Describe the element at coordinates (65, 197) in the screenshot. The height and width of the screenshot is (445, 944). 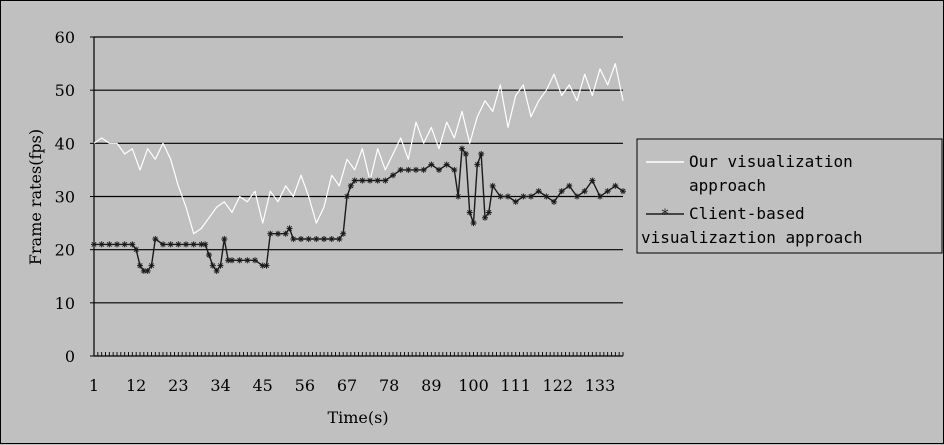
I see `y-tick-label-30: 30` at that location.